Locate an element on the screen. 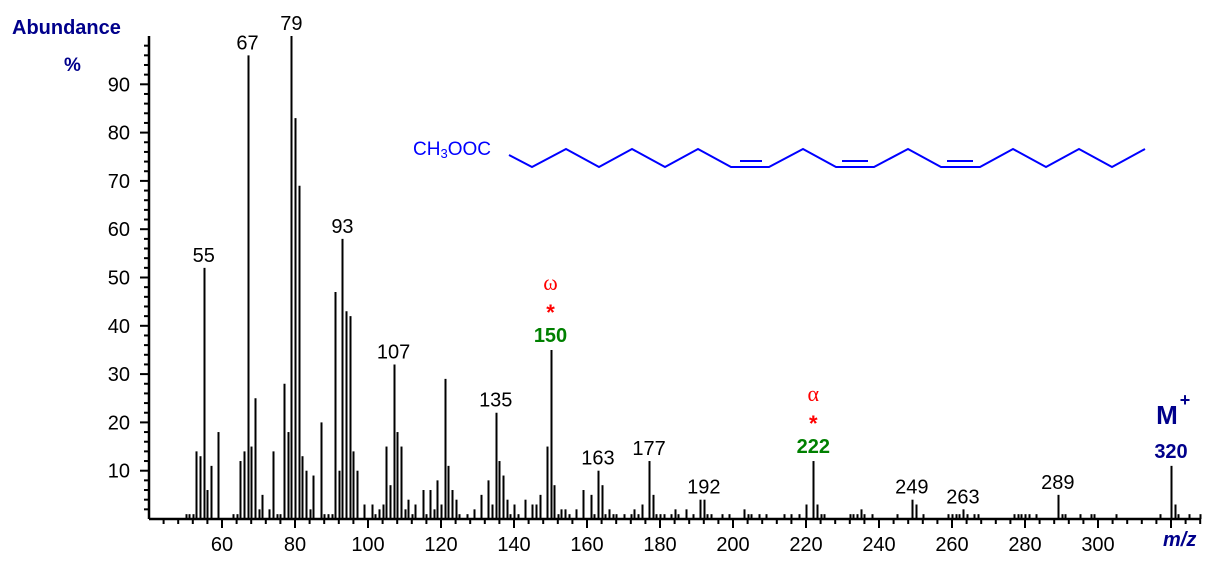 The height and width of the screenshot is (561, 1217). y-tick-label: 30 is located at coordinates (119, 375).